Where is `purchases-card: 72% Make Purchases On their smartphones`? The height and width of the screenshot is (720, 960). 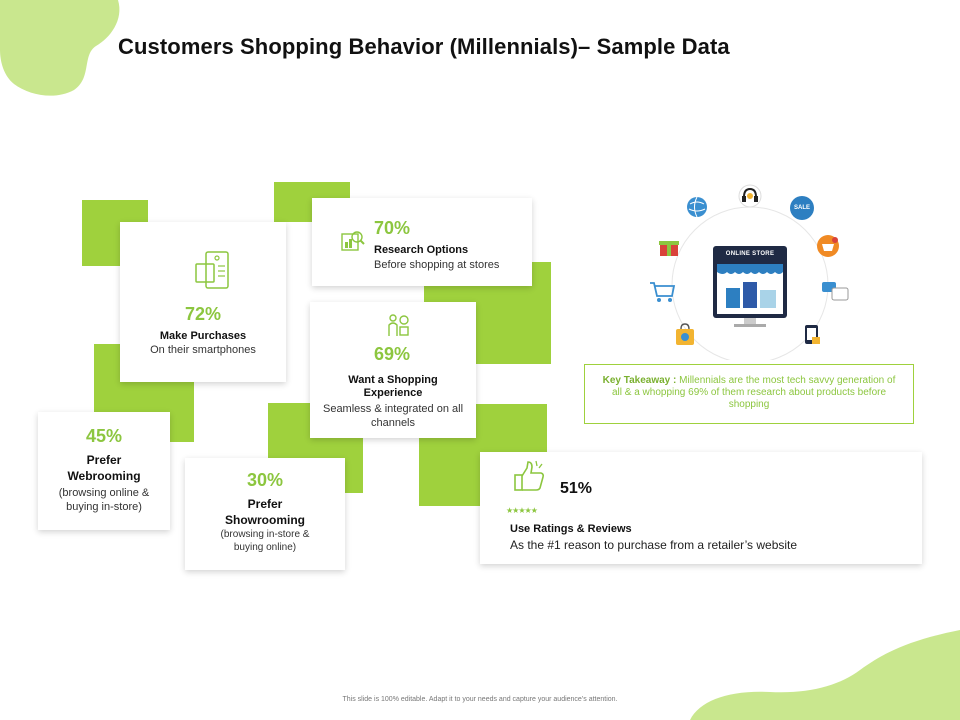
purchases-card: 72% Make Purchases On their smartphones is located at coordinates (203, 302).